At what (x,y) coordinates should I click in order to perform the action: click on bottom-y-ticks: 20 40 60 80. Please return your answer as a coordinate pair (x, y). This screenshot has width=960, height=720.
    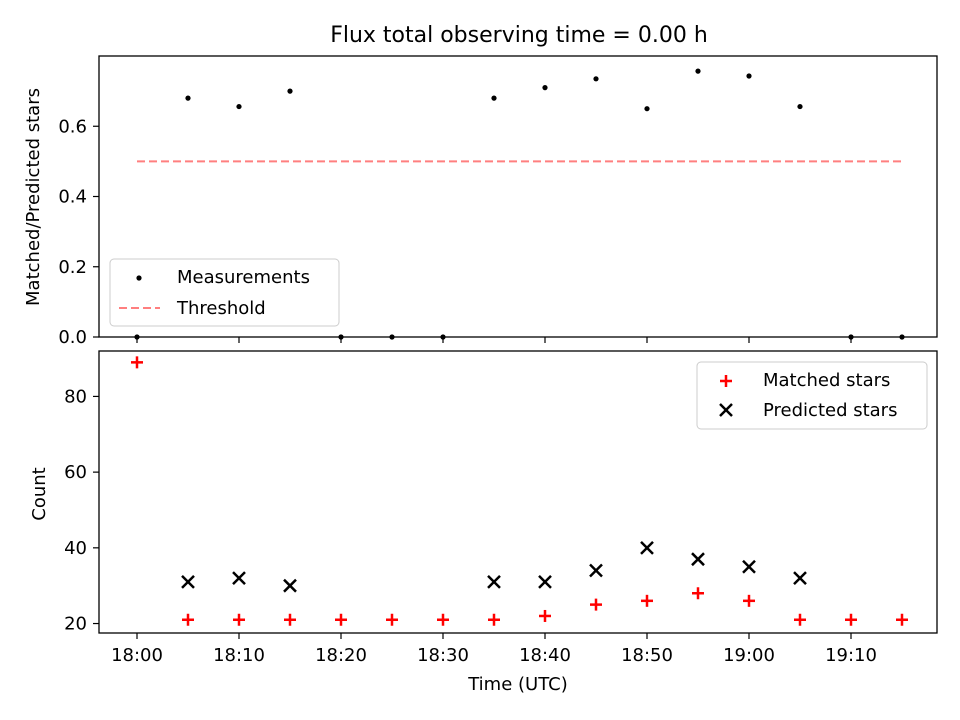
    Looking at the image, I should click on (81, 510).